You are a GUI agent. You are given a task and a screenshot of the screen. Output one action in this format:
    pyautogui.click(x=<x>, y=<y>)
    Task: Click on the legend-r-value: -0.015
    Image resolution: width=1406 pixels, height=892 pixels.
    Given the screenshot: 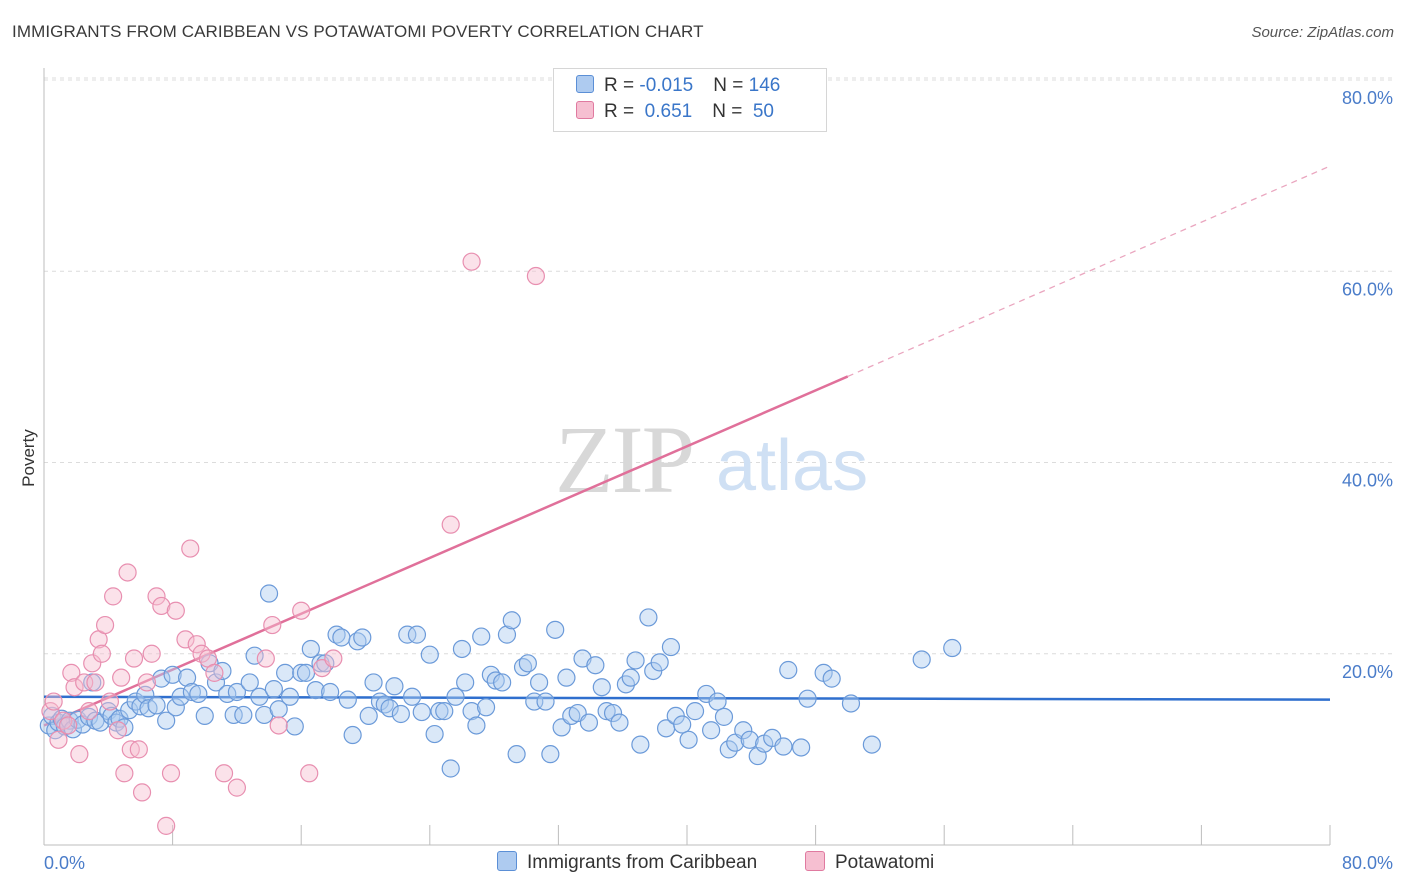 What is the action you would take?
    pyautogui.click(x=666, y=85)
    